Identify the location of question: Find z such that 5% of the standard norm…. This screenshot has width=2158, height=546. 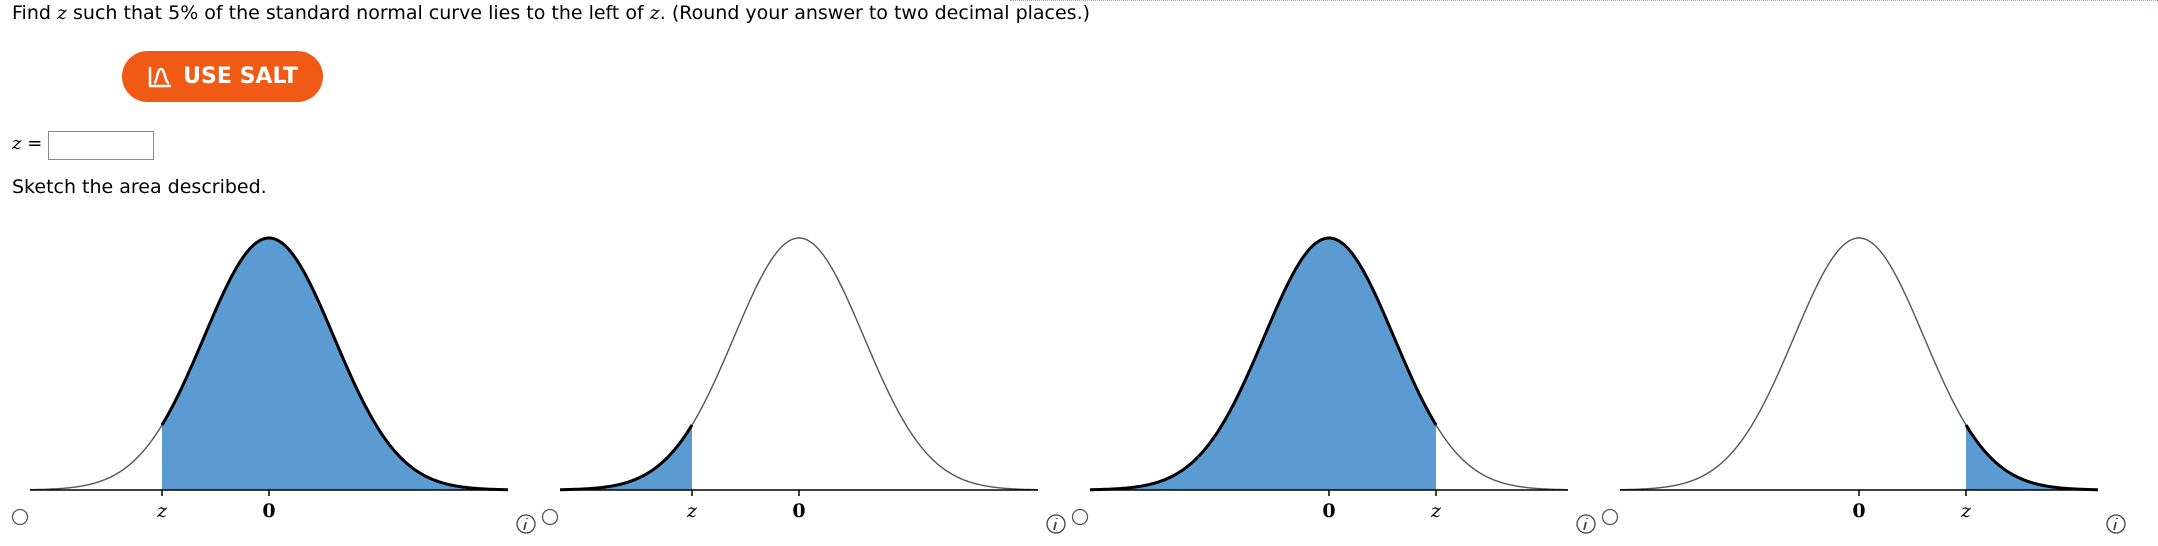
(551, 13).